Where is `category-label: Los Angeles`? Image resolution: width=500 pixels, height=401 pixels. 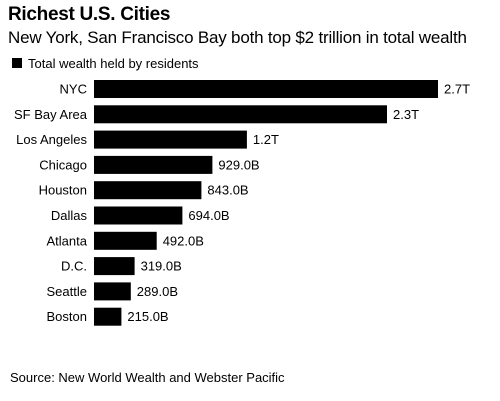
category-label: Los Angeles is located at coordinates (51, 139).